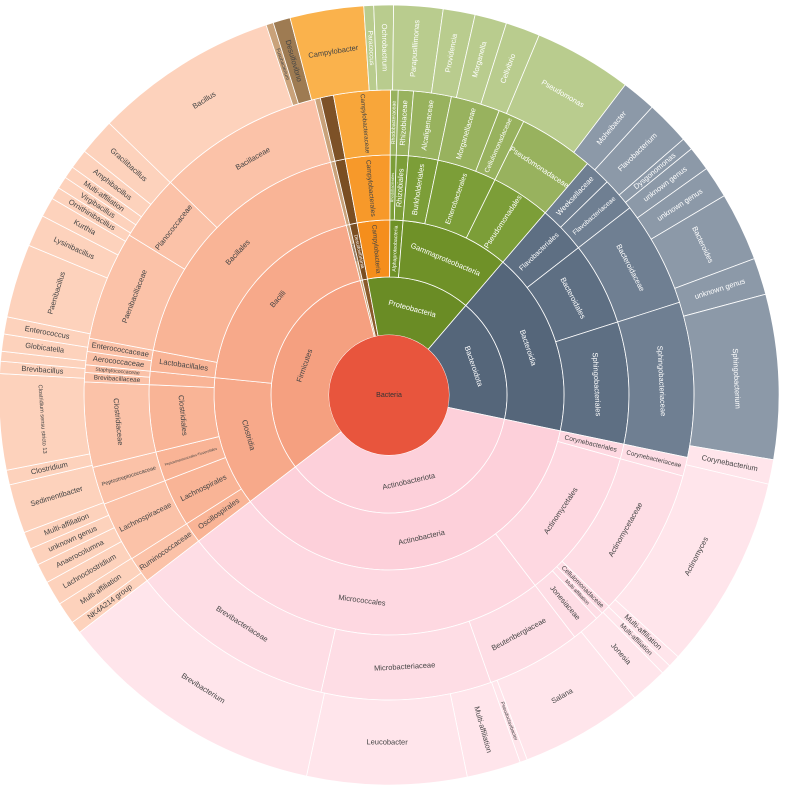  Describe the element at coordinates (202, 678) in the screenshot. I see `segment-brevibacterium` at that location.